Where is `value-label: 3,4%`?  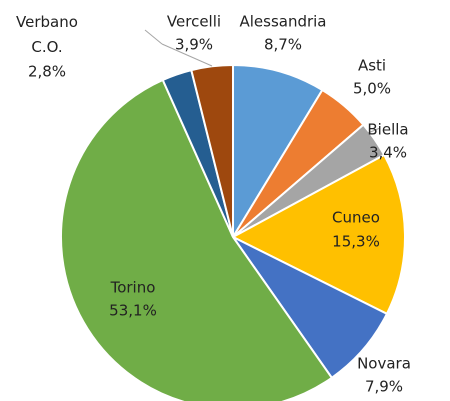 value-label: 3,4% is located at coordinates (388, 153).